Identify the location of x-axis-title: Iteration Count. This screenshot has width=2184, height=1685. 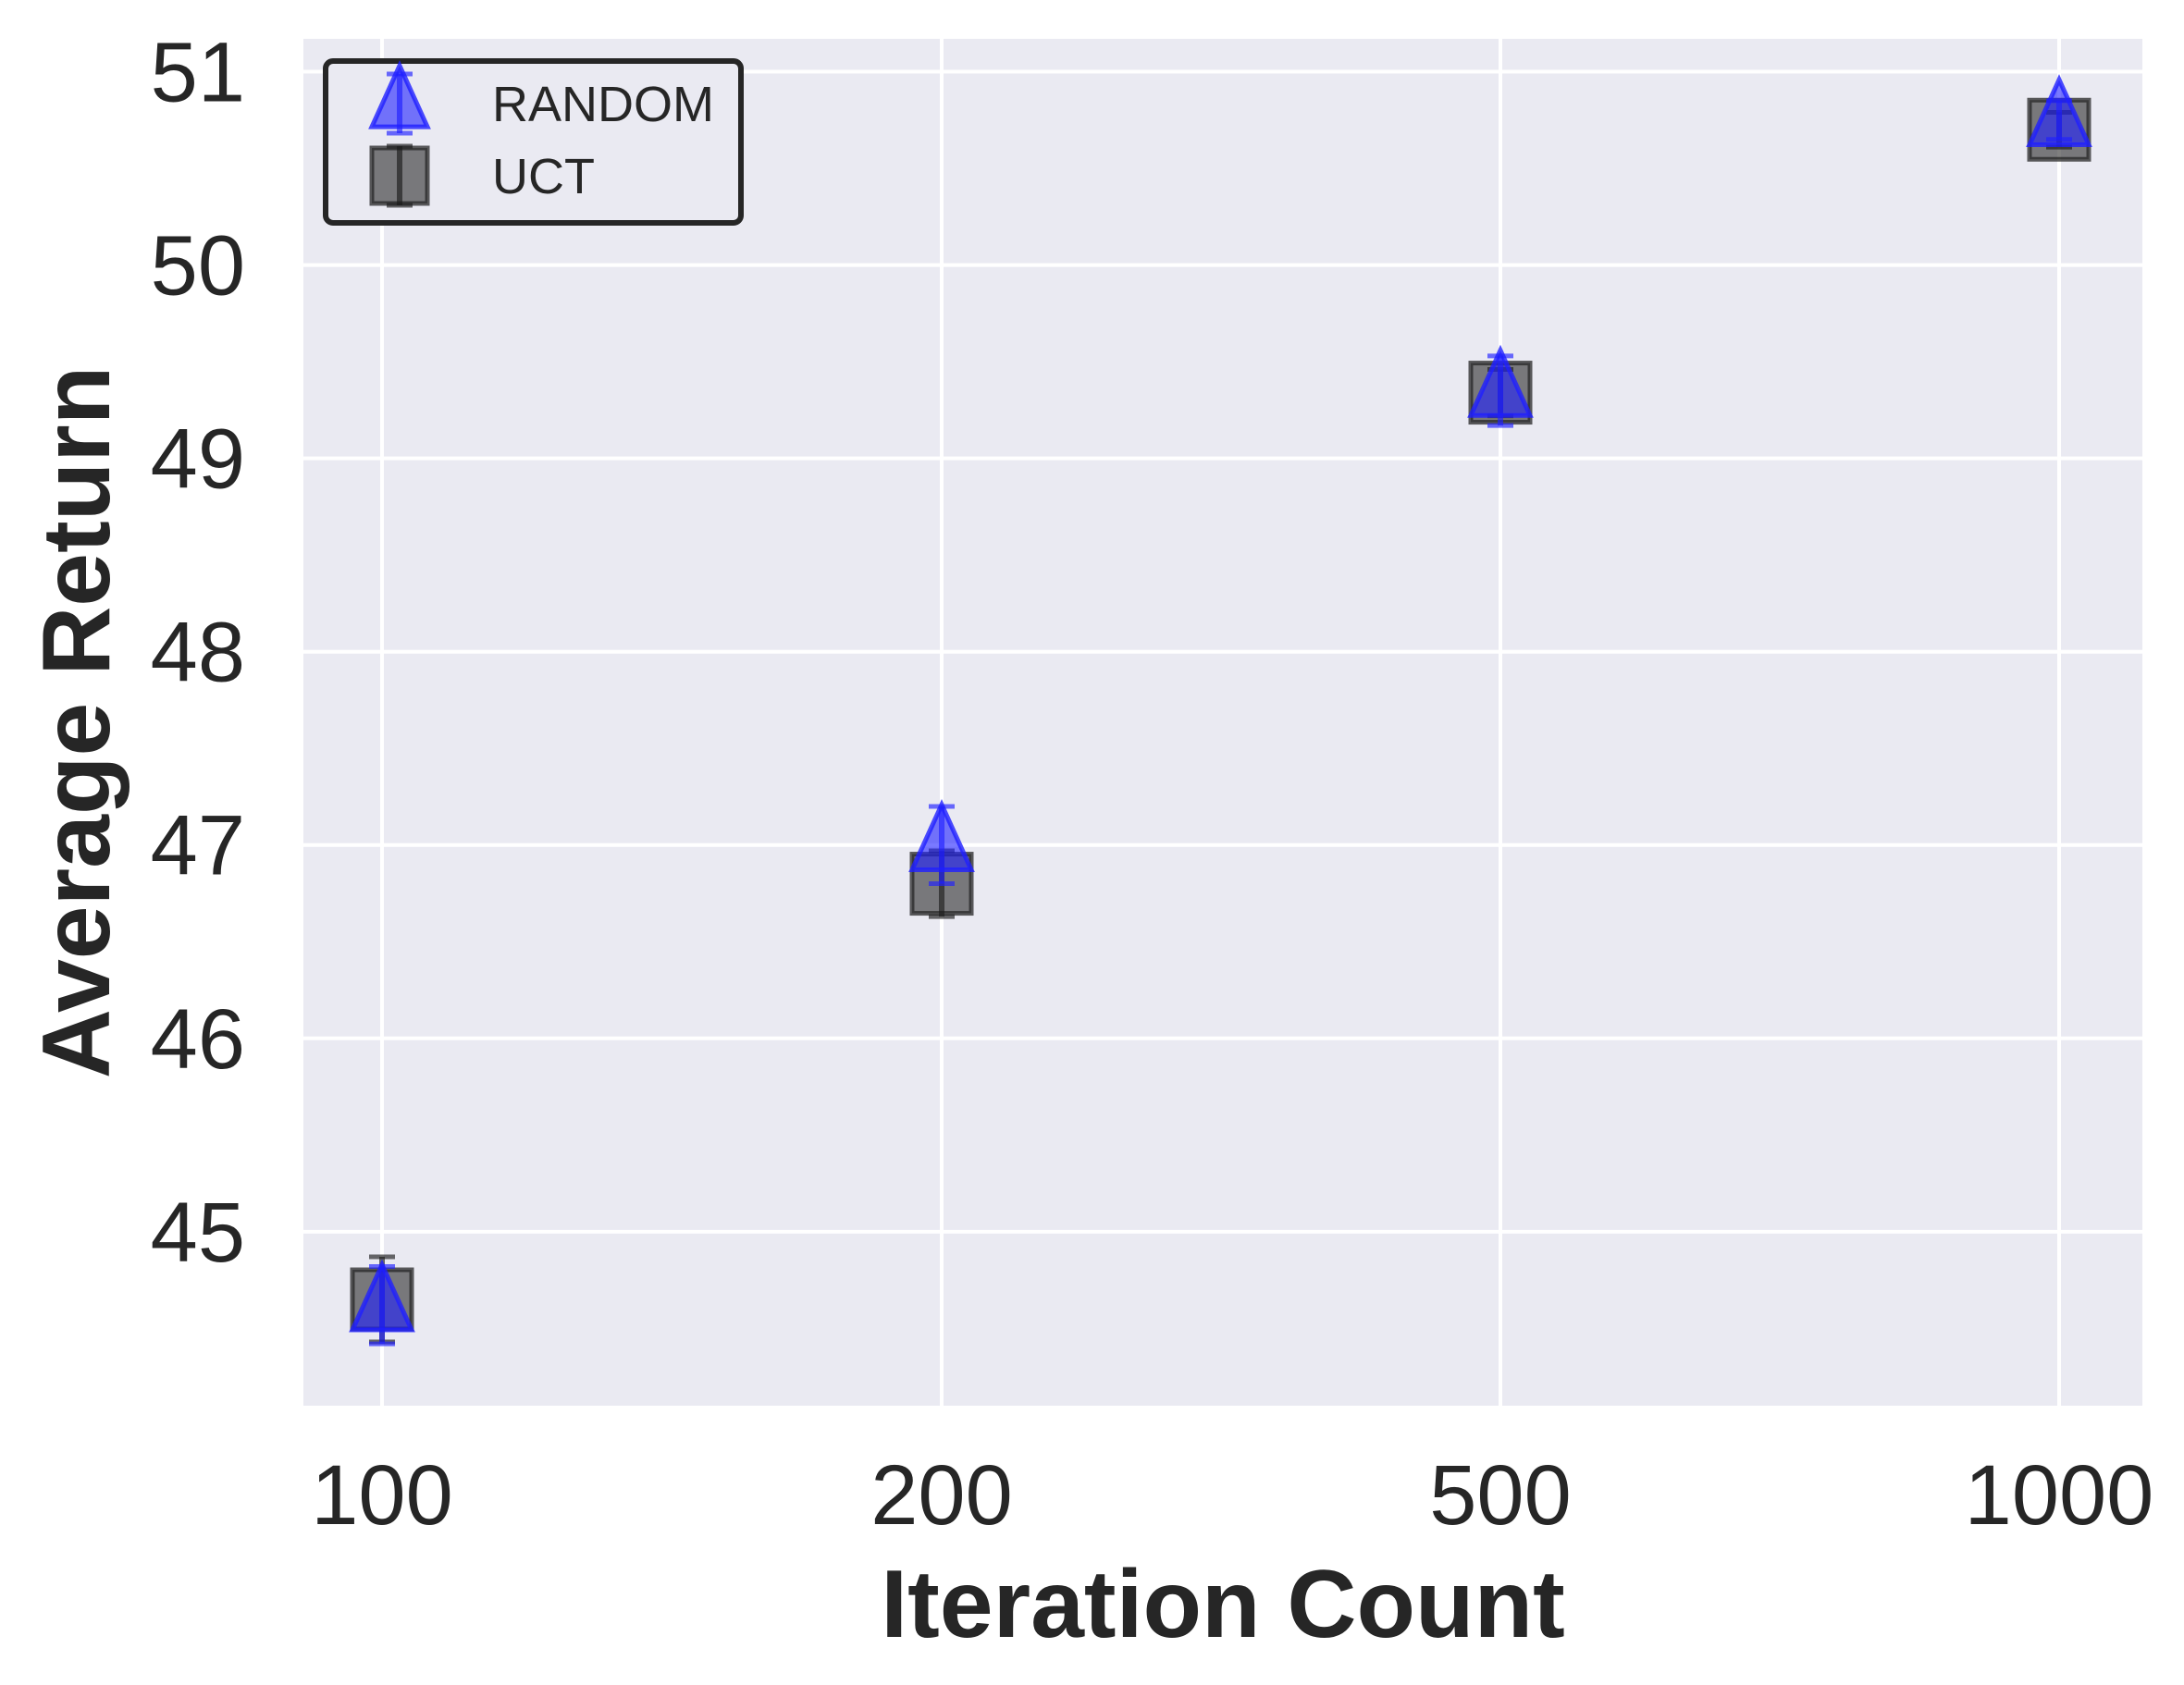
(1222, 1605).